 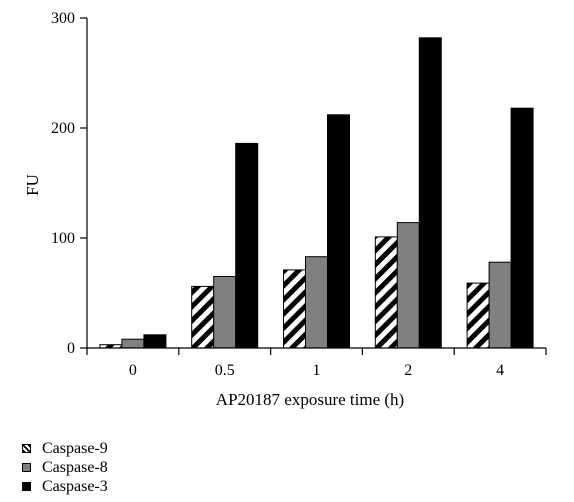 I want to click on legend-item-caspase-8: Caspase-8, so click(x=65, y=467).